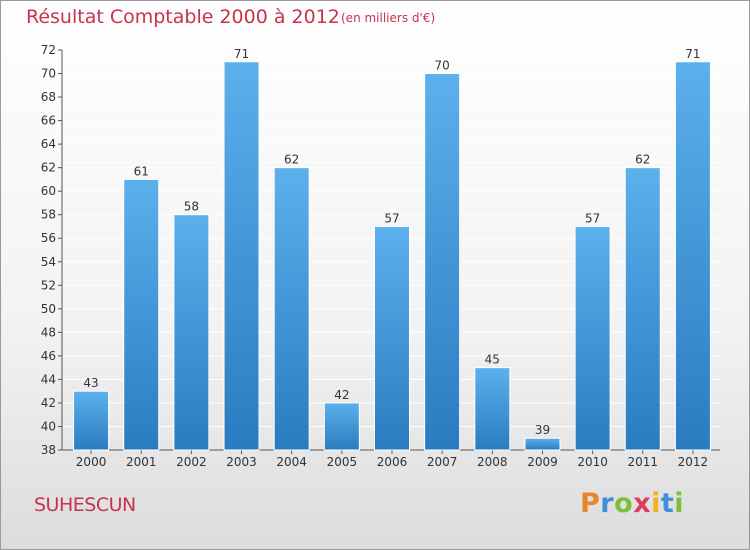 This screenshot has width=750, height=550. Describe the element at coordinates (291, 309) in the screenshot. I see `bar-2004` at that location.